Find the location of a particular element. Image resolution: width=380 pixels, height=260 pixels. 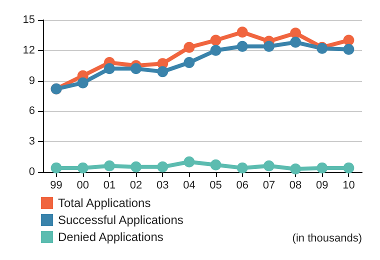

x-tick-label: 08 is located at coordinates (295, 186).